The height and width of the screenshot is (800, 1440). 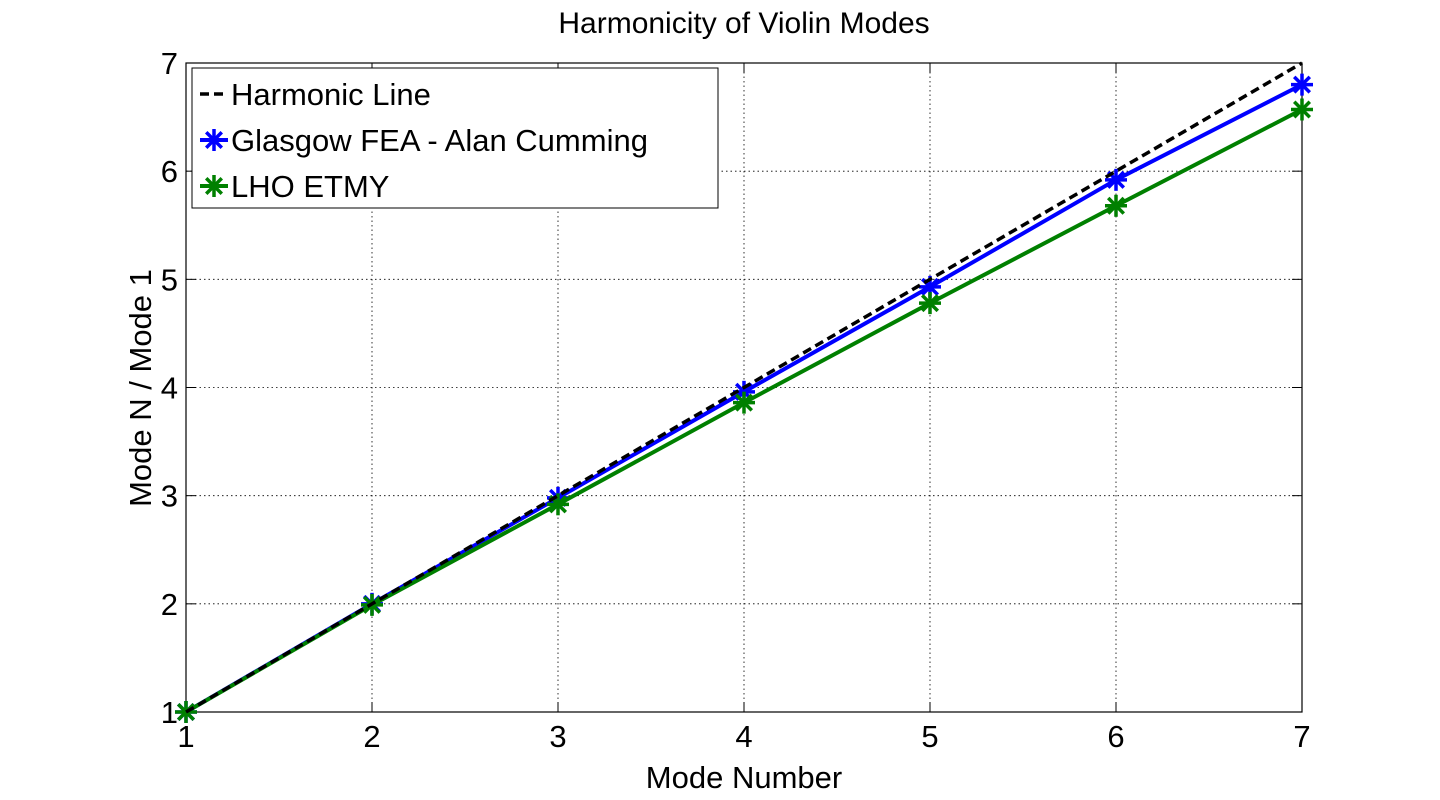 What do you see at coordinates (169, 712) in the screenshot?
I see `y-tick-label: 1` at bounding box center [169, 712].